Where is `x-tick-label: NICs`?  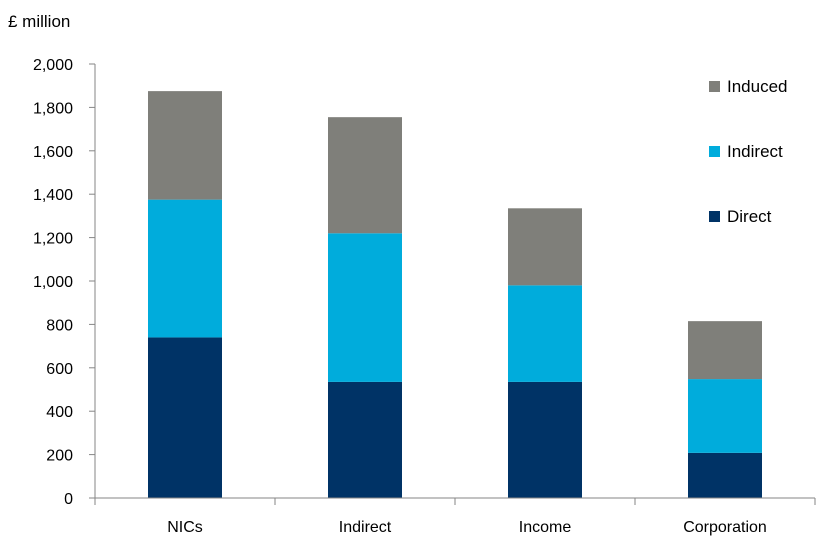 x-tick-label: NICs is located at coordinates (185, 527).